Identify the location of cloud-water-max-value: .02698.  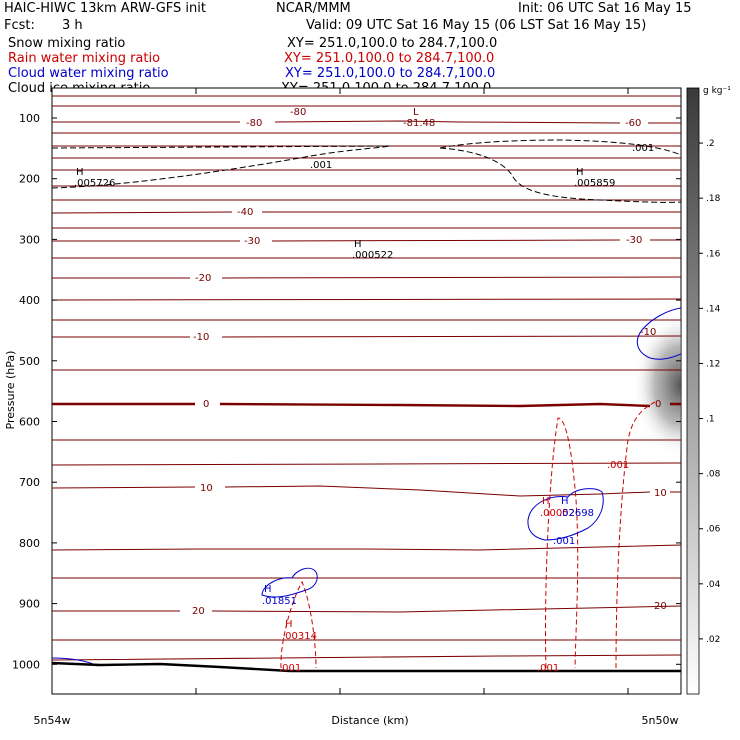
(576, 513).